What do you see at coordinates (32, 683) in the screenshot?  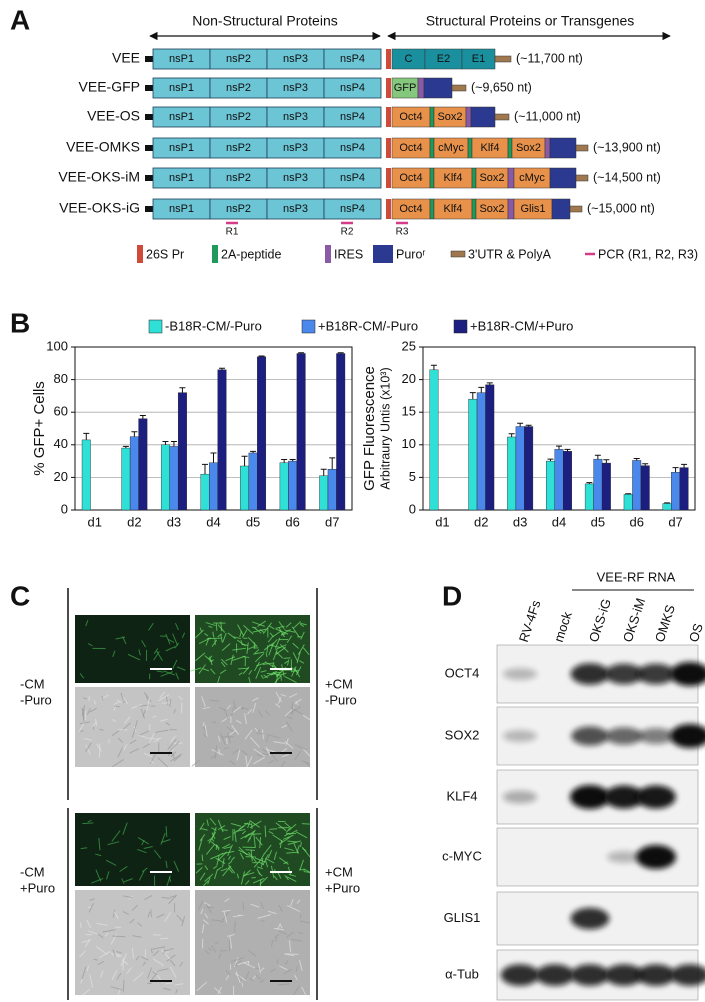 I see `condition-label: -CM` at bounding box center [32, 683].